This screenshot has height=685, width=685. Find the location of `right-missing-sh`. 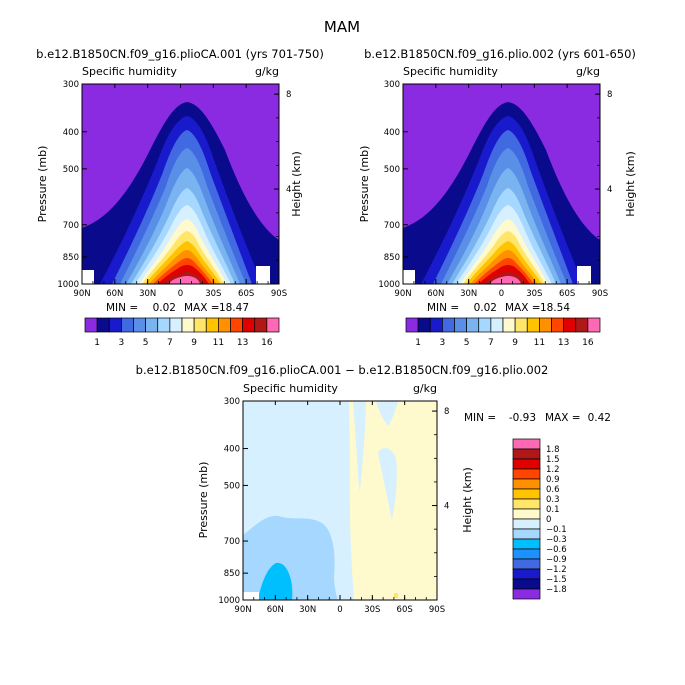

right-missing-sh is located at coordinates (584, 275).